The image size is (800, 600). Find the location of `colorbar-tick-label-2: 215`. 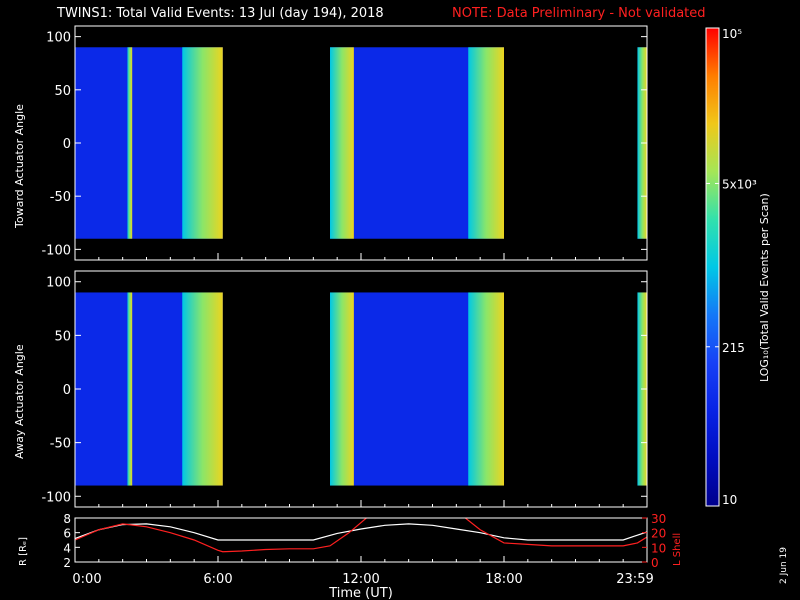

colorbar-tick-label-2: 215 is located at coordinates (733, 348).